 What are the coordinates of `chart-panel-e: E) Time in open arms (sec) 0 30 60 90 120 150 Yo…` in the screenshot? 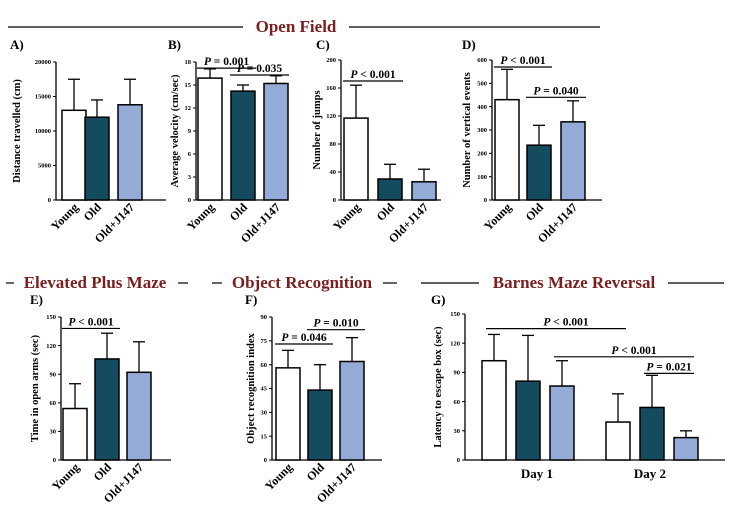 It's located at (100, 399).